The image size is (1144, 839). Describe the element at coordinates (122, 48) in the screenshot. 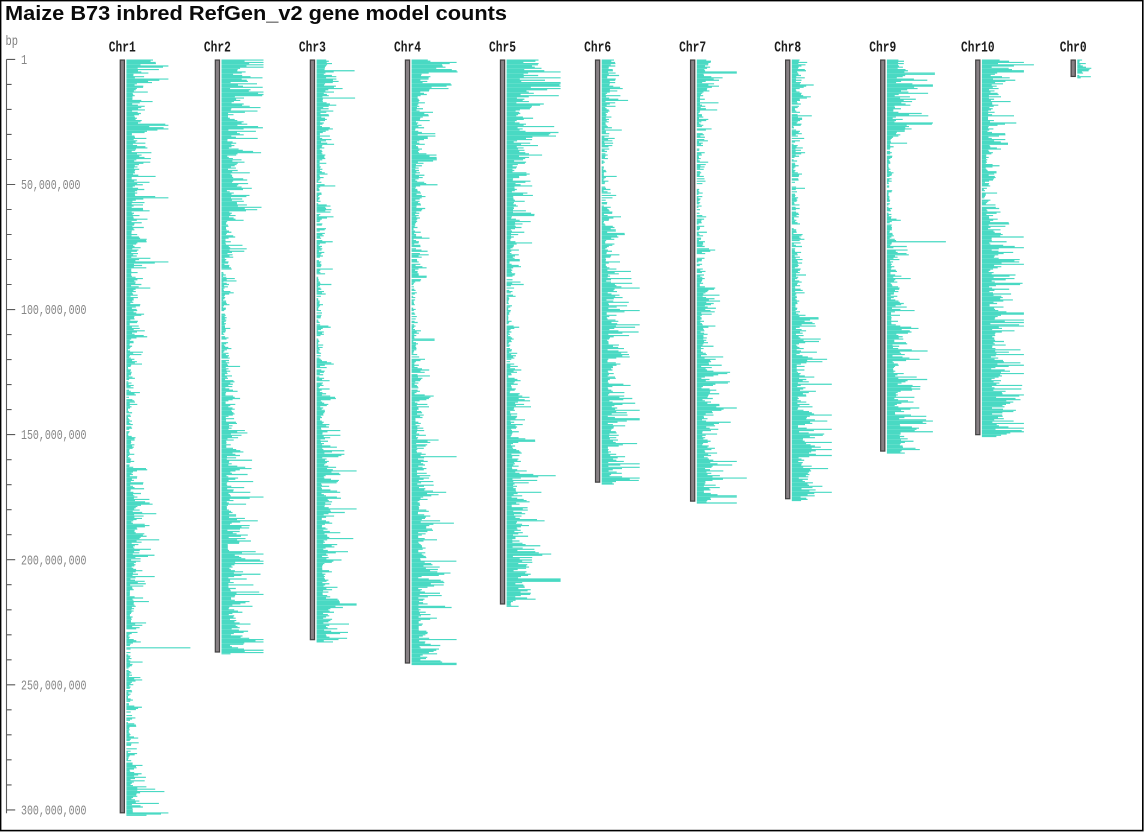

I see `svg-text: Chr1` at that location.